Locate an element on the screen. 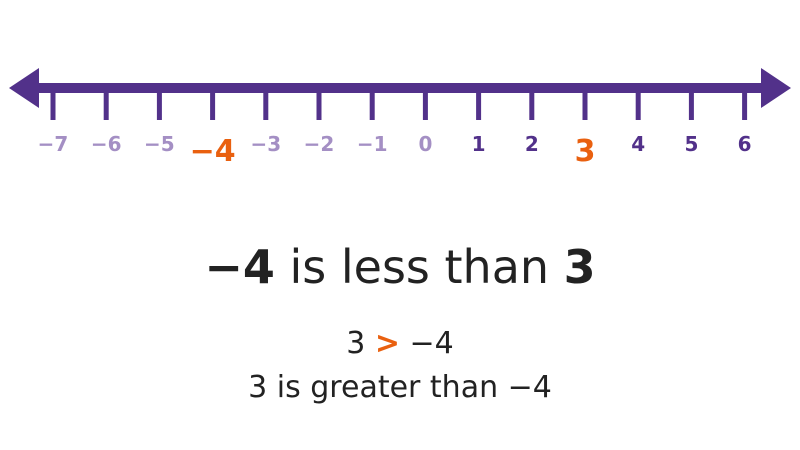  tick-label: 1 is located at coordinates (479, 144).